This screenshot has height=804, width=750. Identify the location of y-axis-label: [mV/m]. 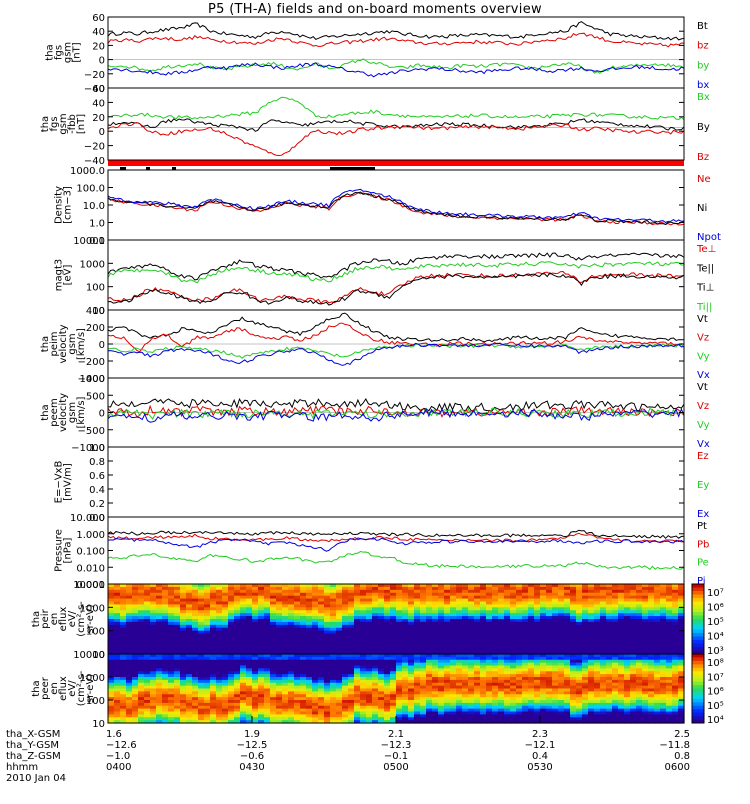
(68, 482).